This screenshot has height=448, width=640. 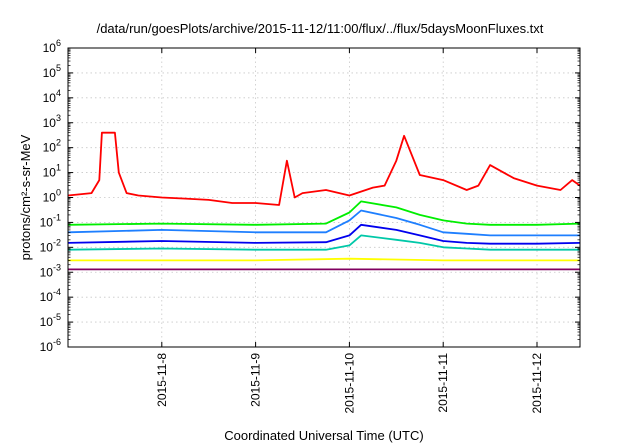 What do you see at coordinates (57, 317) in the screenshot?
I see `y-tick-exponent: -5` at bounding box center [57, 317].